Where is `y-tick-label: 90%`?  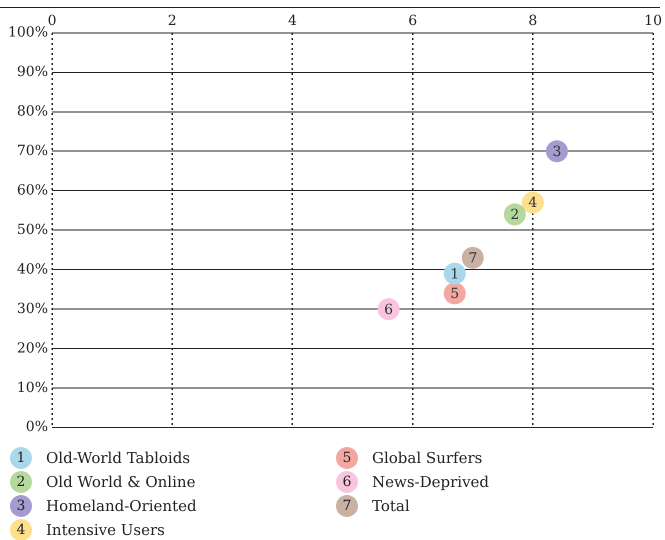 y-tick-label: 90% is located at coordinates (32, 72).